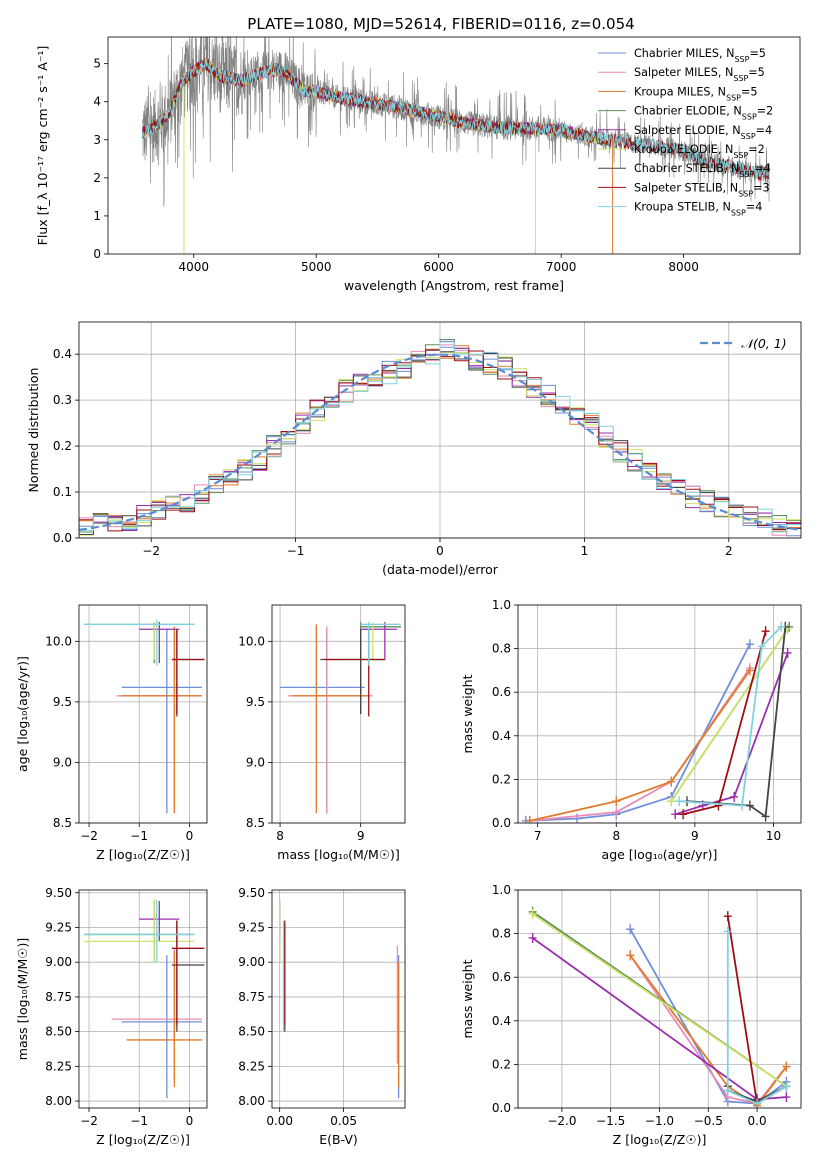 The height and width of the screenshot is (1170, 819). What do you see at coordinates (97, 102) in the screenshot?
I see `y-tick-label: 4` at bounding box center [97, 102].